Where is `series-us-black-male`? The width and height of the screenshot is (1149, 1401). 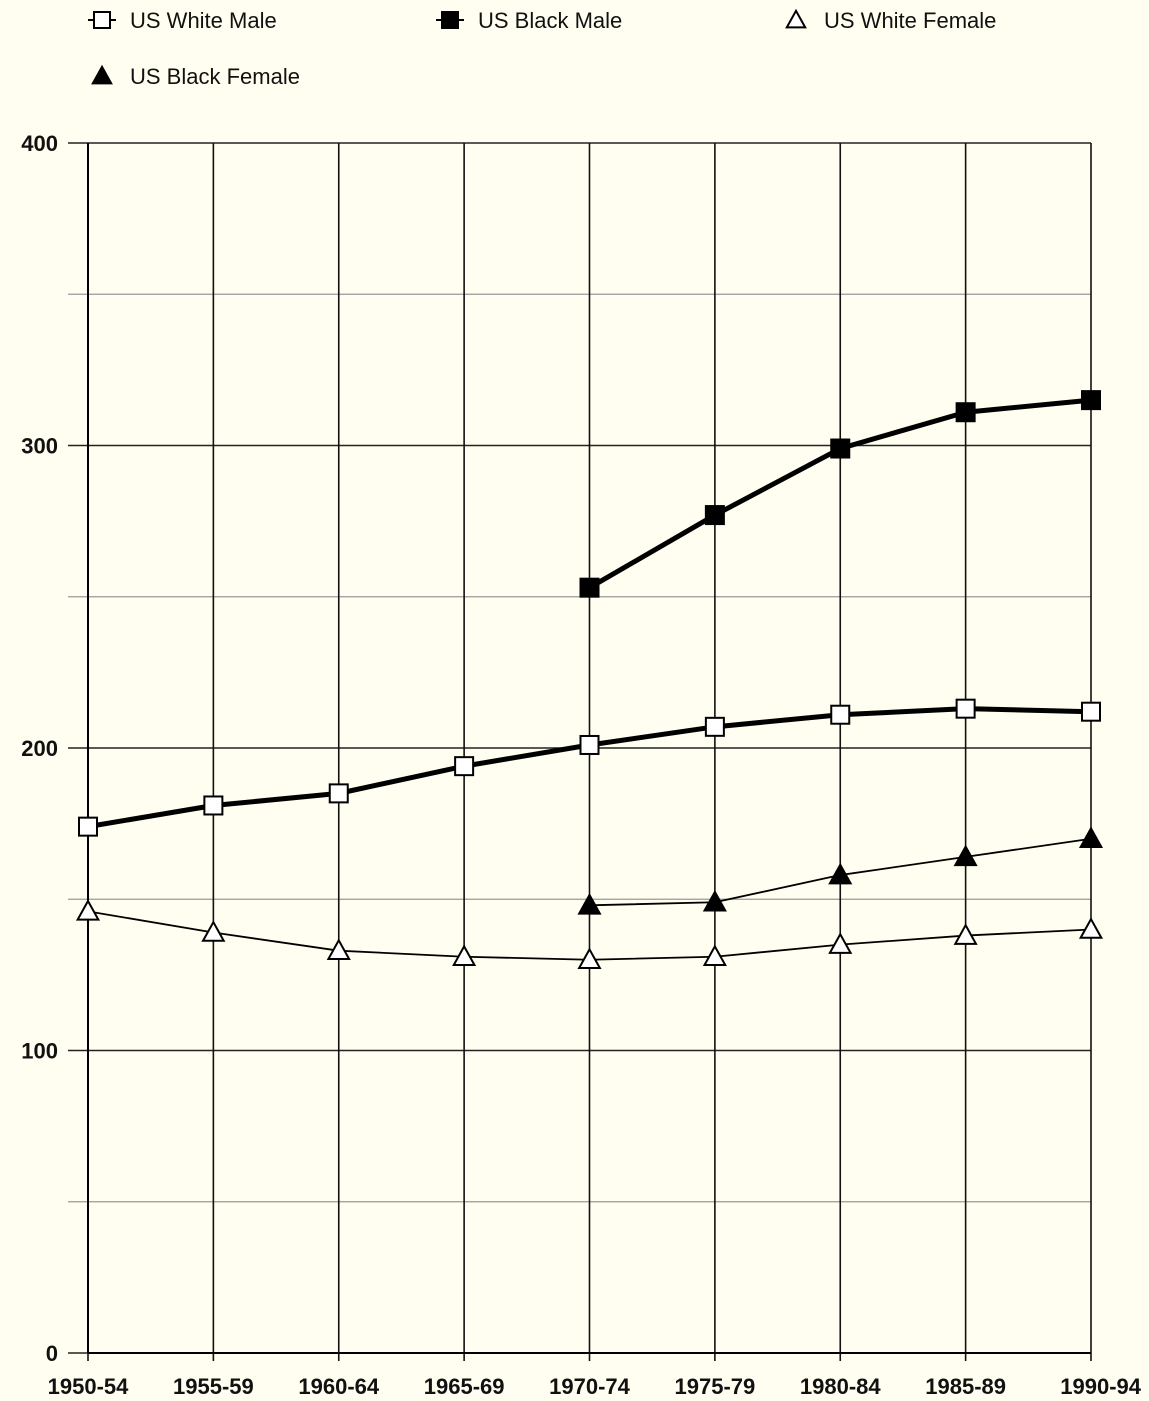 series-us-black-male is located at coordinates (840, 494).